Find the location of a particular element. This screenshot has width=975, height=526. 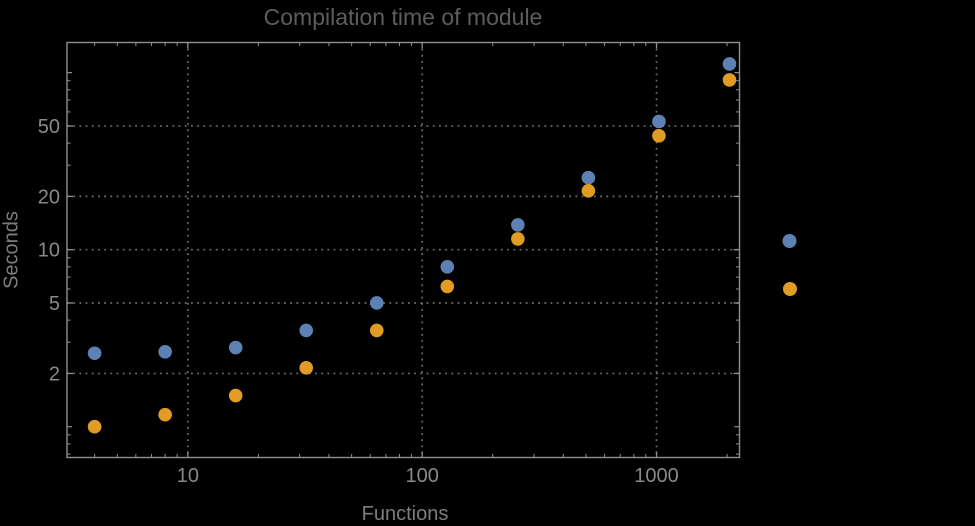

data-point-blue-x256 is located at coordinates (518, 225).